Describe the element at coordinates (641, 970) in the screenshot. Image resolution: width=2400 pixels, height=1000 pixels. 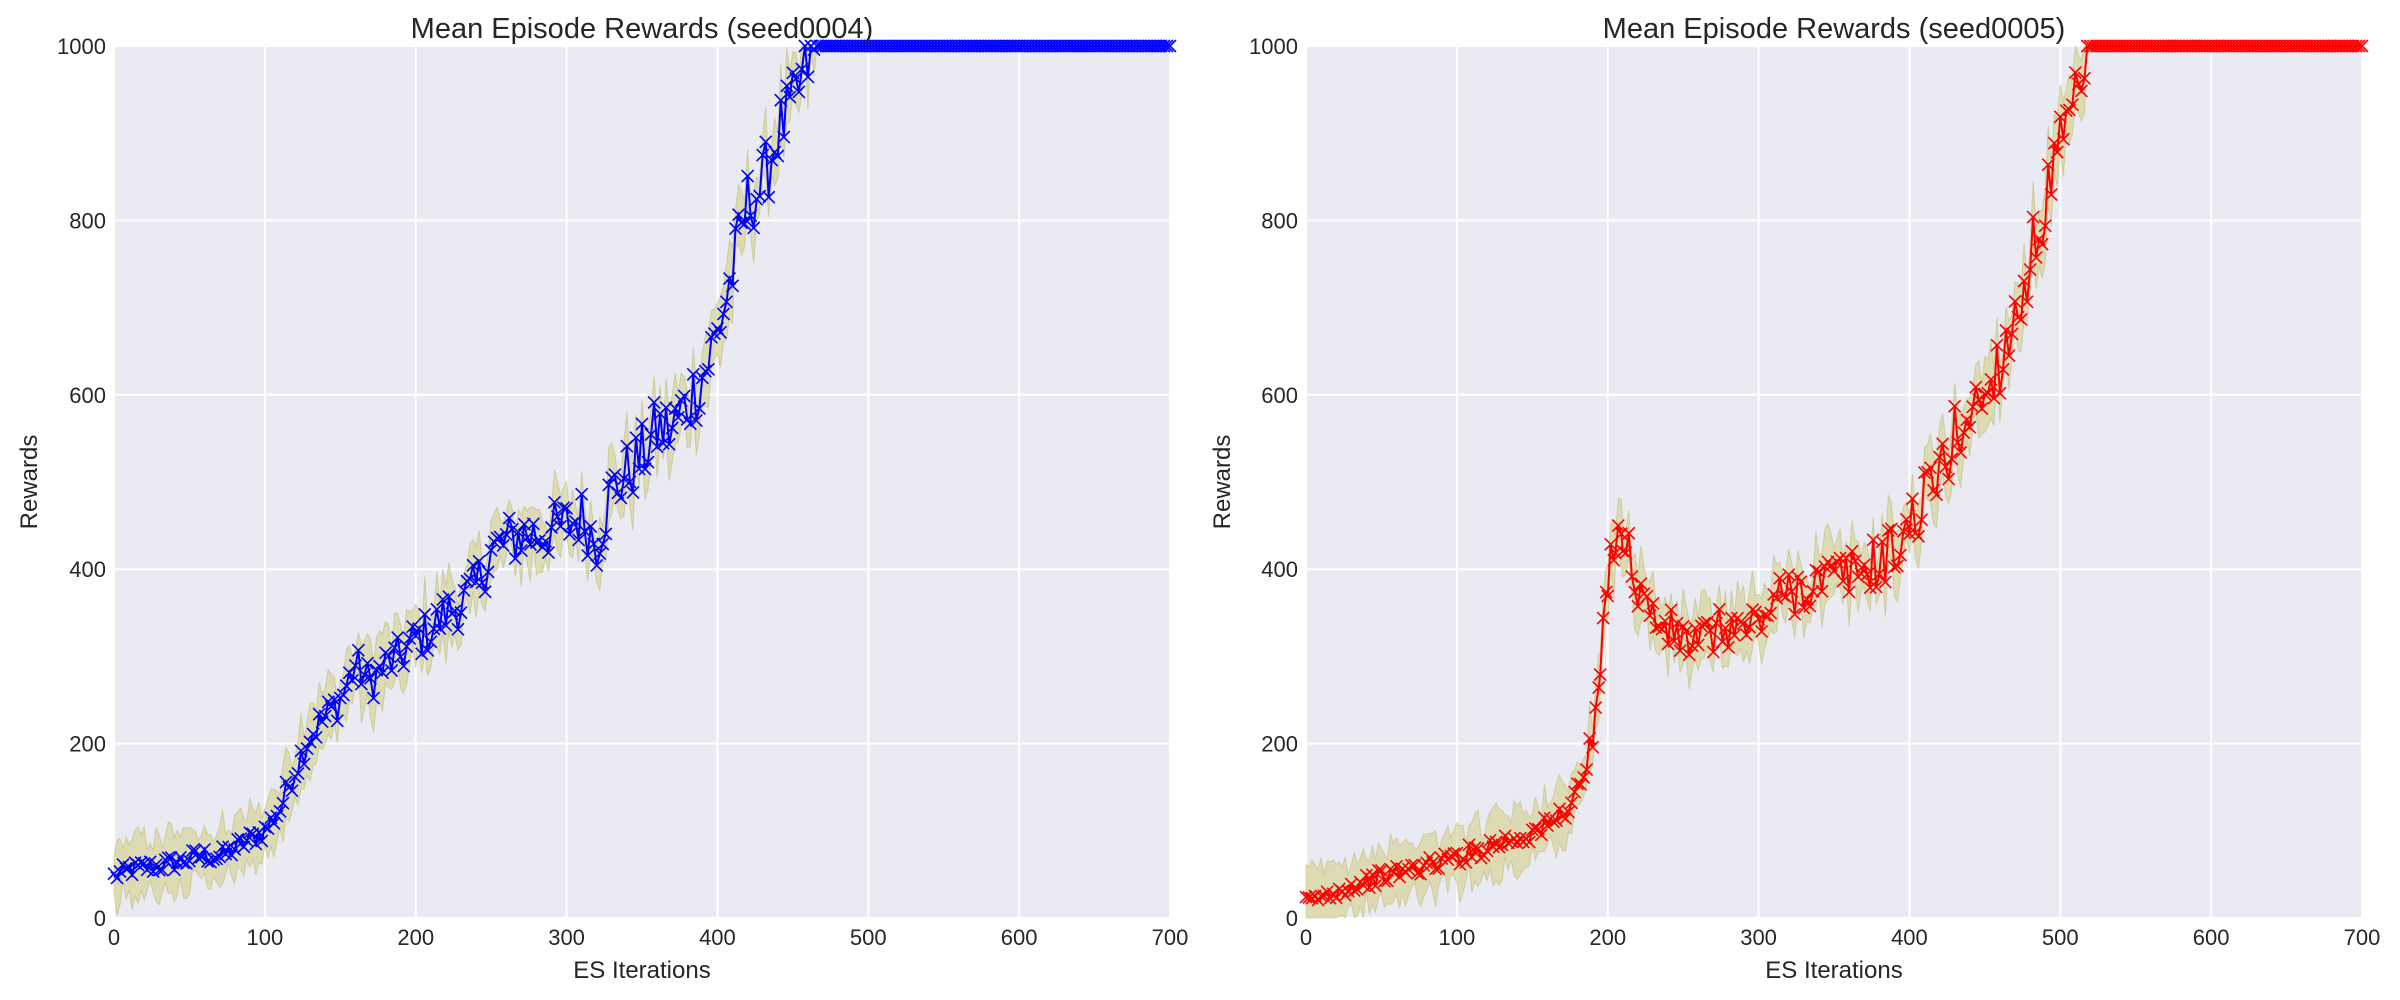
I see `x-axis-label: ES Iterations` at that location.